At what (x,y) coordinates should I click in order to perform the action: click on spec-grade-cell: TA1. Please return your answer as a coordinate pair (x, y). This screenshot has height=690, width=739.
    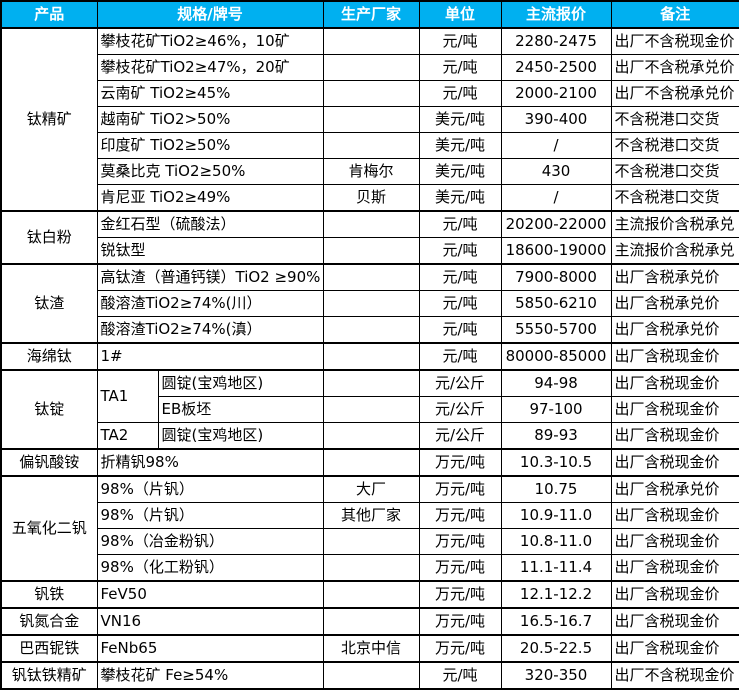
    Looking at the image, I should click on (127, 396).